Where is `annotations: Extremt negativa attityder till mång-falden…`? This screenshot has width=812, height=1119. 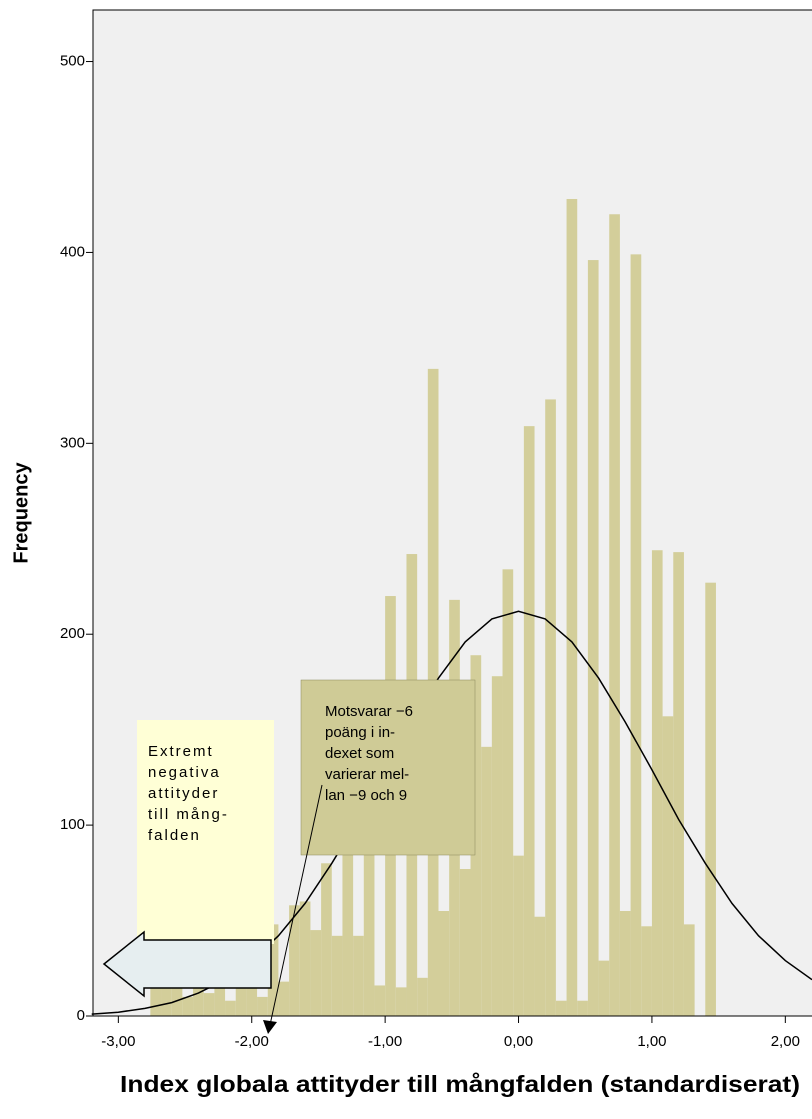
annotations: Extremt negativa attityder till mång-falden… is located at coordinates (289, 856).